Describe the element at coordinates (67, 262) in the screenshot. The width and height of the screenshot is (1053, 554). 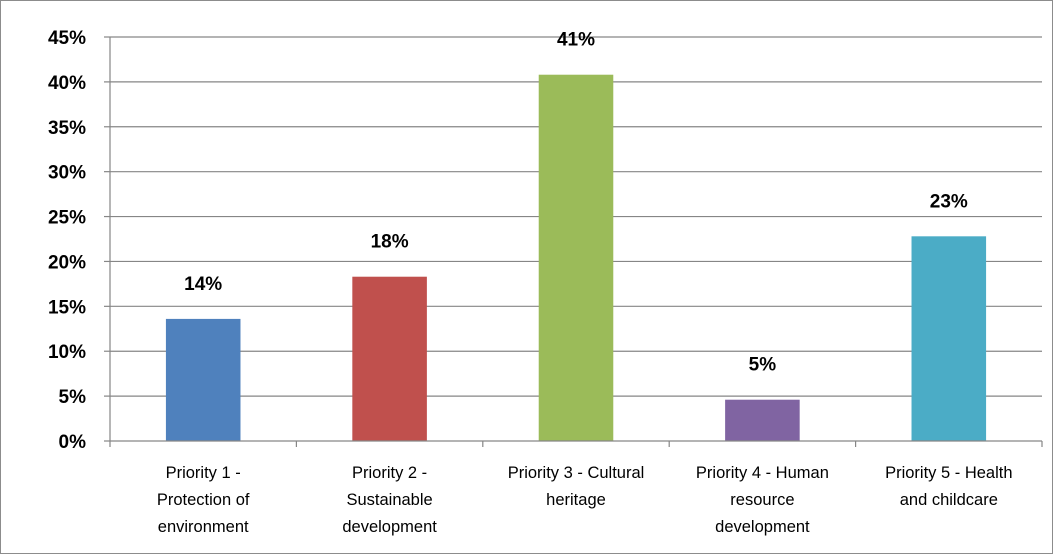
I see `y-tick-label: 20%` at that location.